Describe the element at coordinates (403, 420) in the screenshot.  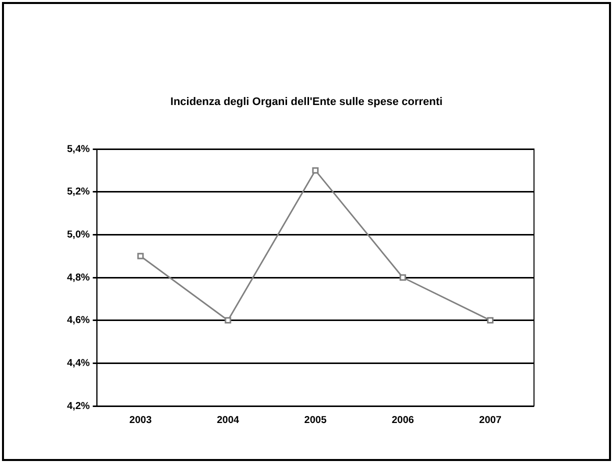
I see `x-tick-label: 2006` at that location.